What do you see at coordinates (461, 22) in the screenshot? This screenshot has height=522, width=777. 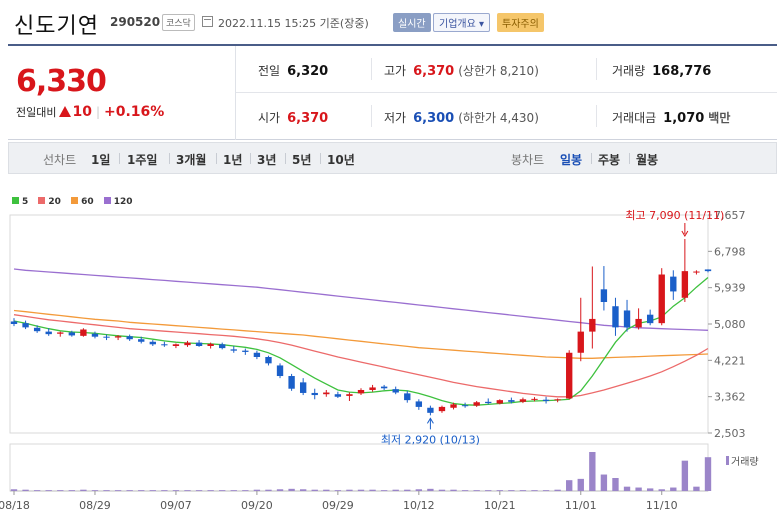 I see `company-overview-dropdown: 기업개요 ▾` at bounding box center [461, 22].